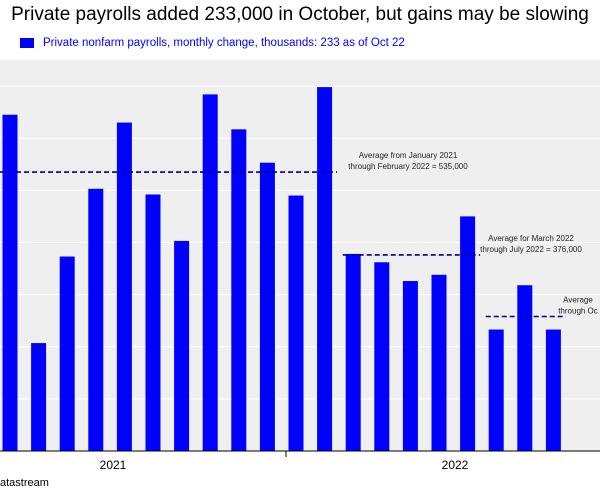 The height and width of the screenshot is (494, 600). Describe the element at coordinates (113, 465) in the screenshot. I see `x-tick-label: 2021` at that location.